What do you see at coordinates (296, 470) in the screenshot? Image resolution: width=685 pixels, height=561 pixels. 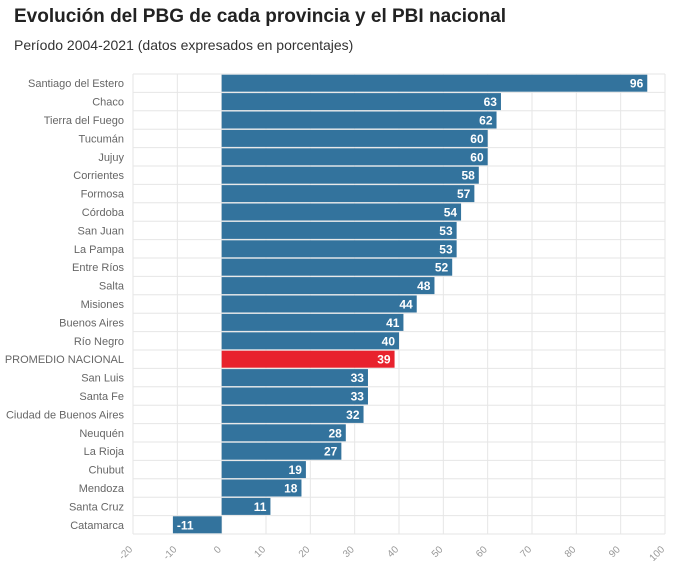 I see `data-label: 19` at bounding box center [296, 470].